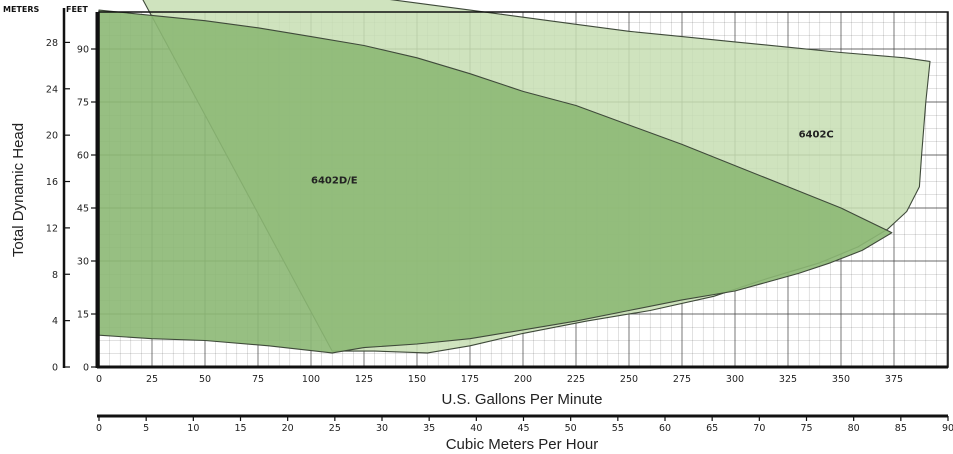 Image resolution: width=953 pixels, height=454 pixels. What do you see at coordinates (152, 379) in the screenshot?
I see `x-tick-label: 25` at bounding box center [152, 379].